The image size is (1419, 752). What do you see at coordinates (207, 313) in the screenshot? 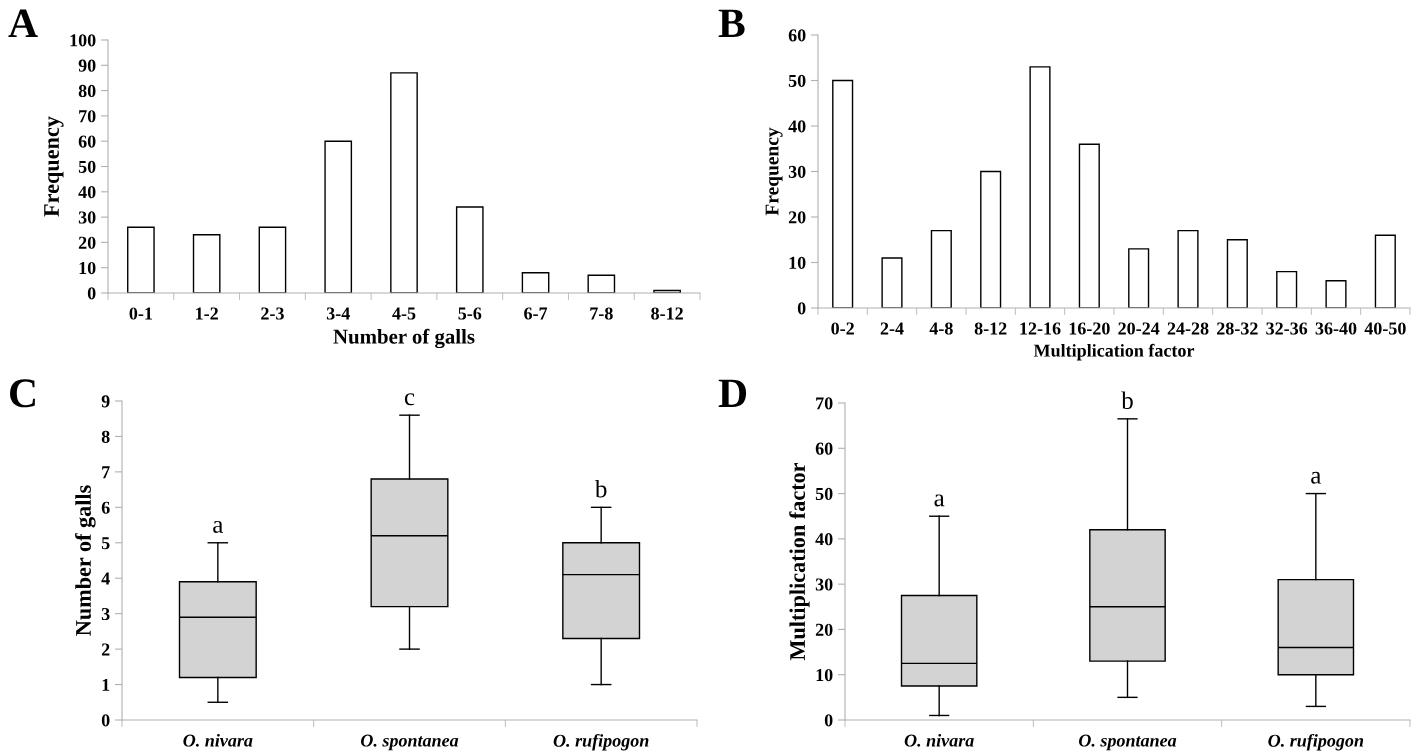
I see `x-tick-label: 1-2` at bounding box center [207, 313].